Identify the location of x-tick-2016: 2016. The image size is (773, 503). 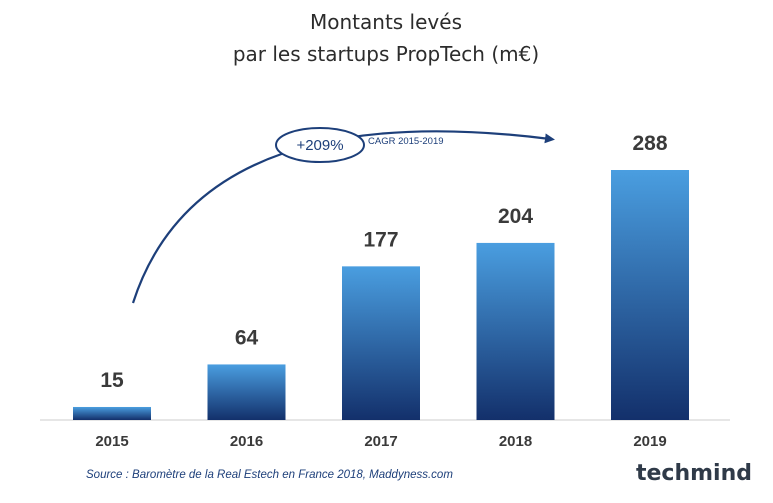
(246, 441).